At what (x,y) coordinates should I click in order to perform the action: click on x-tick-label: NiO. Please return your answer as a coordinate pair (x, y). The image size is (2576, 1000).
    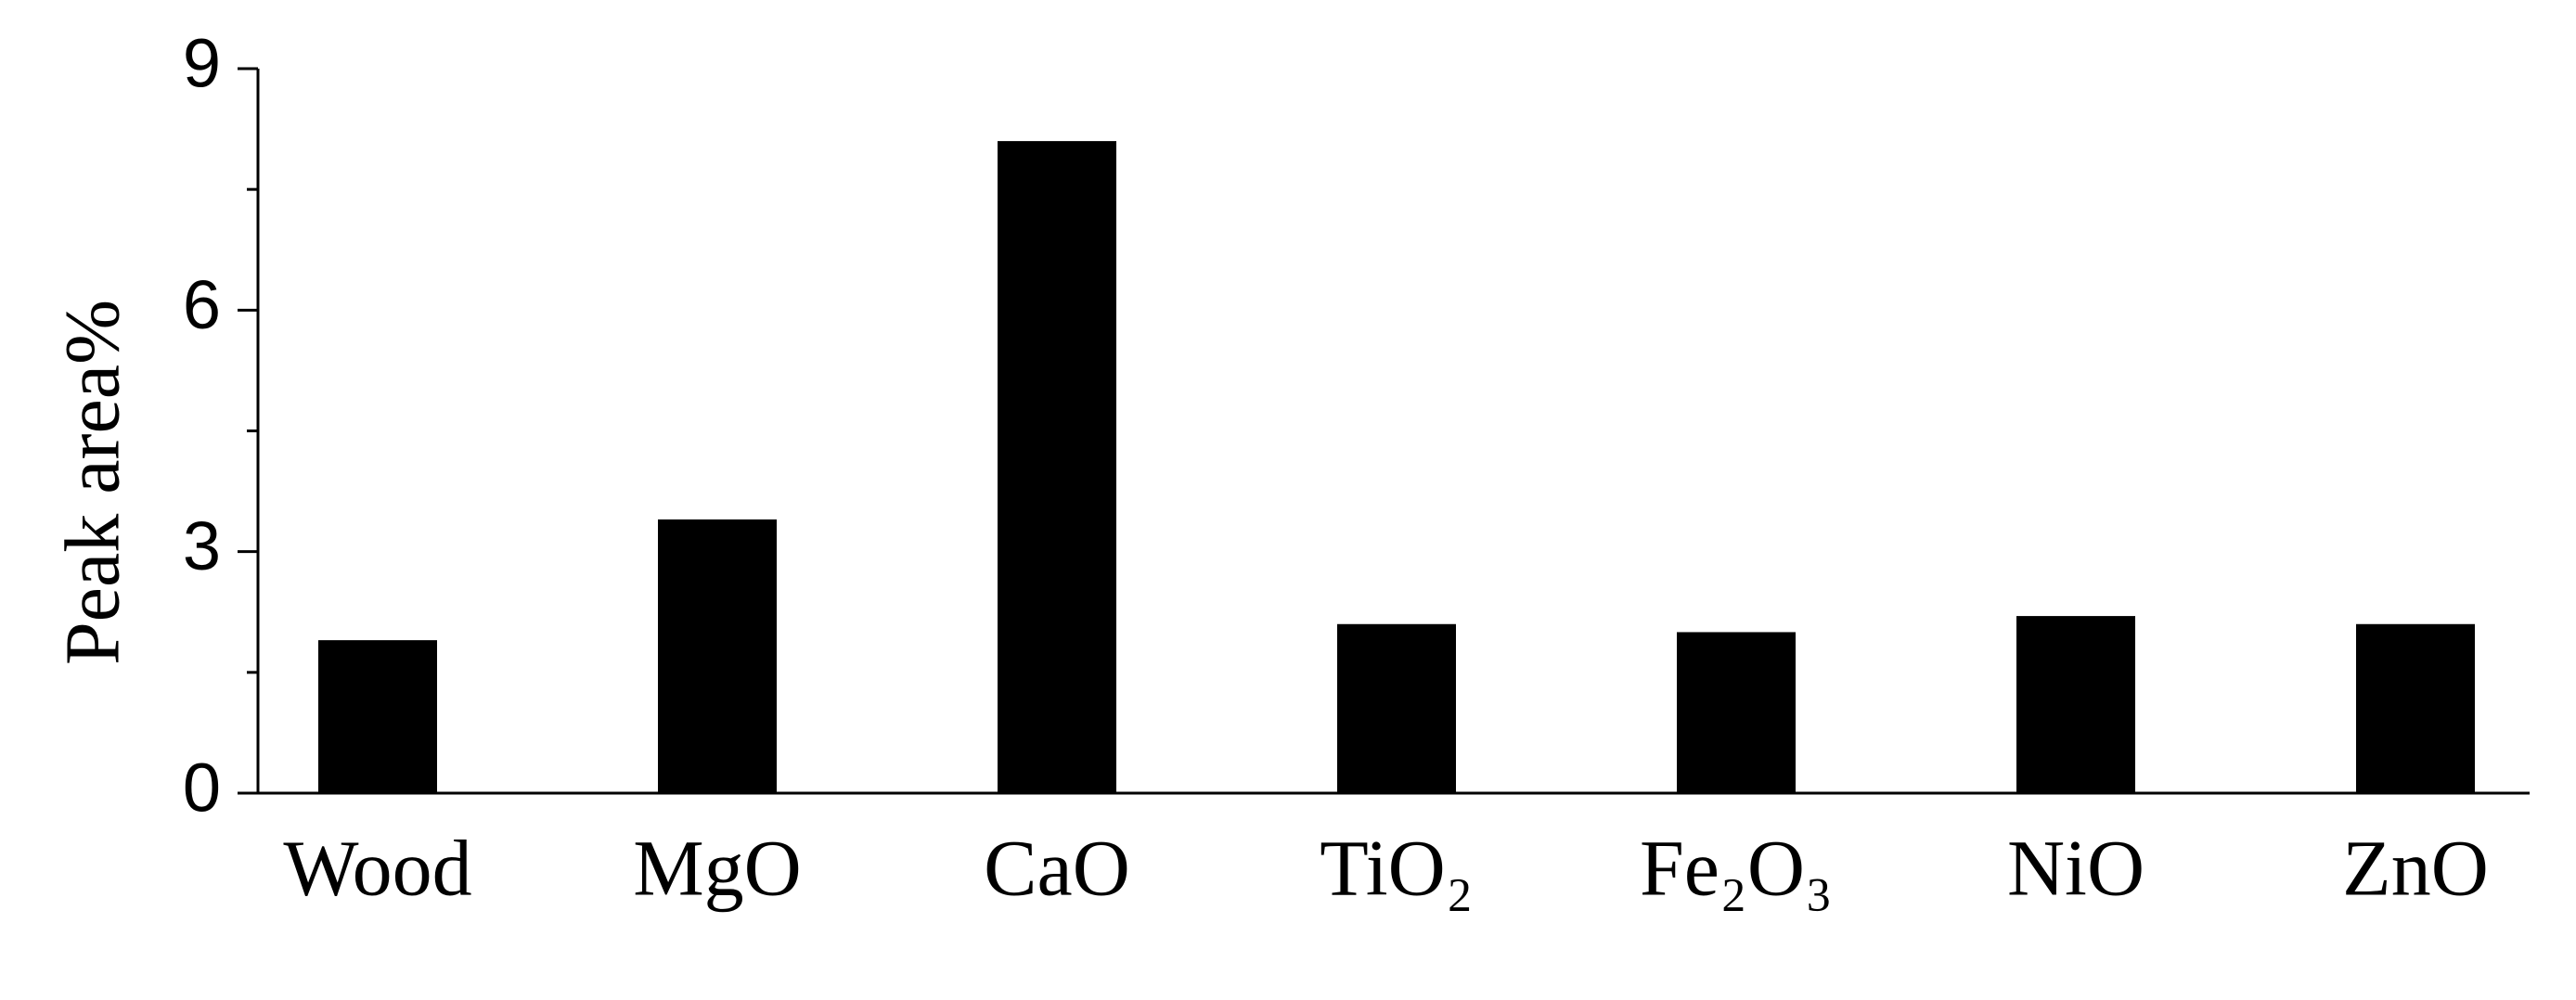
    Looking at the image, I should click on (2076, 868).